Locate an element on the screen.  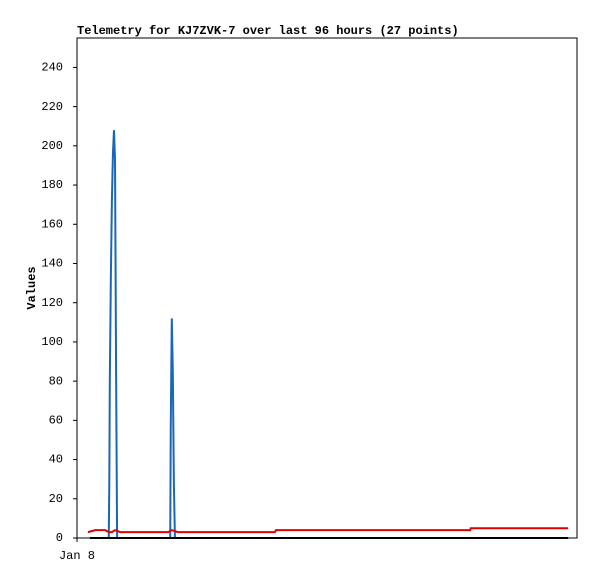
y-tick-label: 140 is located at coordinates (52, 264).